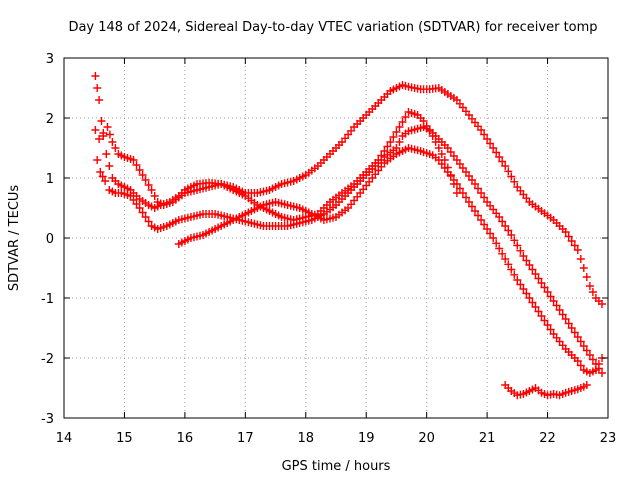  Describe the element at coordinates (50, 179) in the screenshot. I see `y-tick-label: 1` at that location.